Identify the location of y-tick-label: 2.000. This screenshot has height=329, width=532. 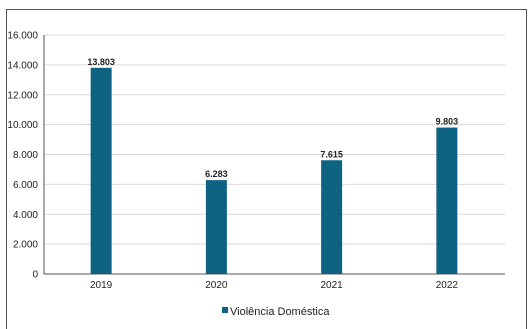
(25, 245).